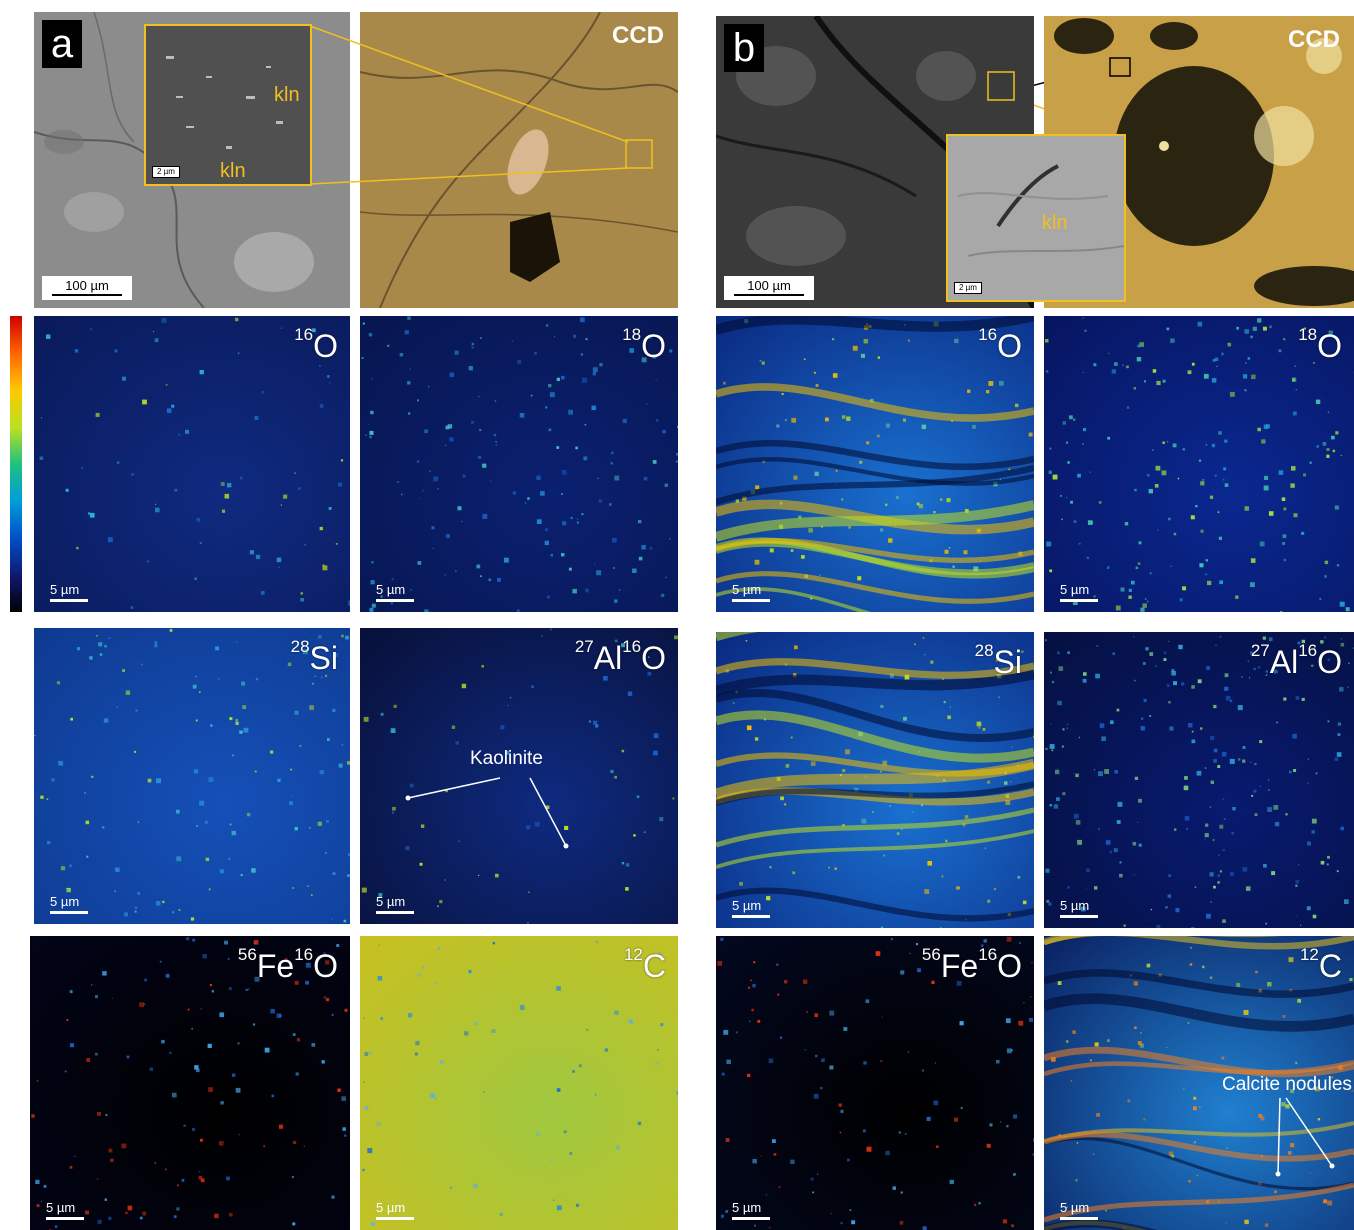 The width and height of the screenshot is (1354, 1230). Describe the element at coordinates (638, 35) in the screenshot. I see `panel-a-ccd-label: CCD` at that location.